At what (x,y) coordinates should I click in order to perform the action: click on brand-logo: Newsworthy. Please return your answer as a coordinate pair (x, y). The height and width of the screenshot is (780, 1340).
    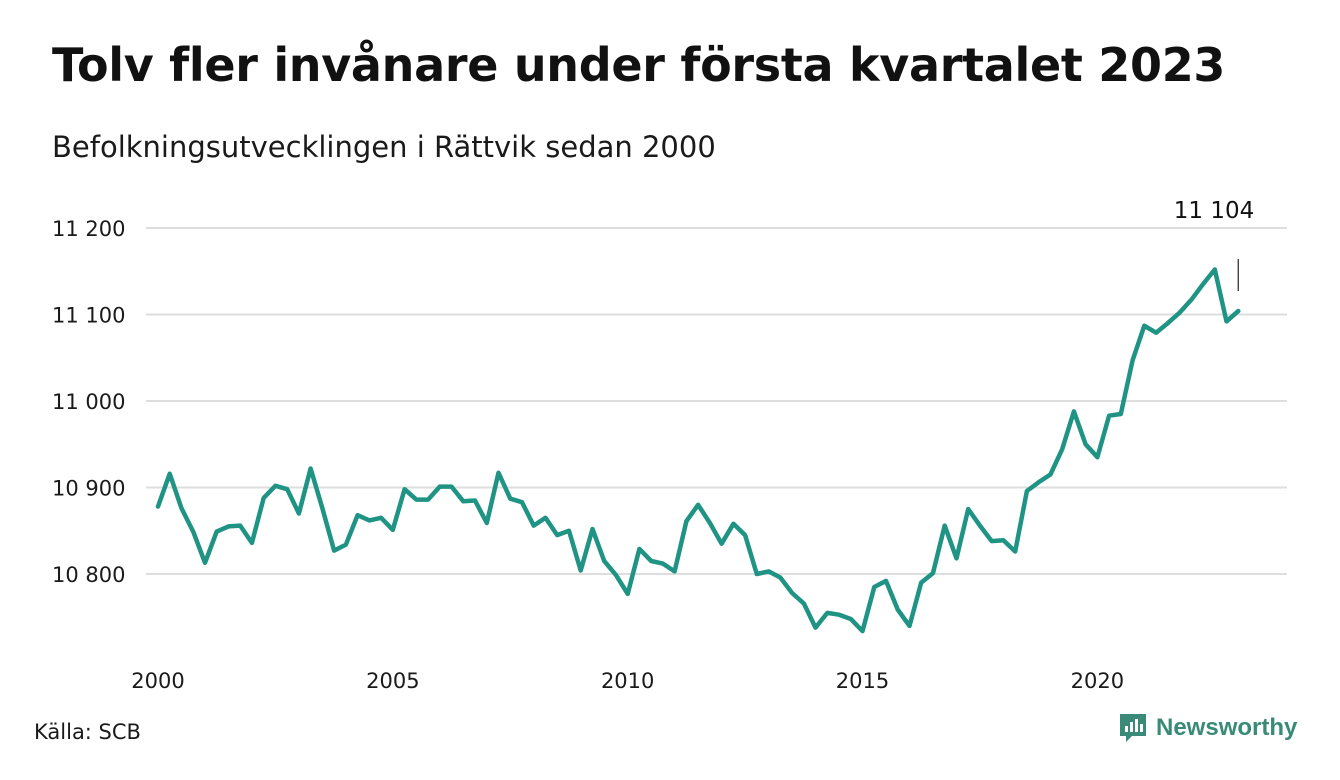
    Looking at the image, I should click on (1207, 728).